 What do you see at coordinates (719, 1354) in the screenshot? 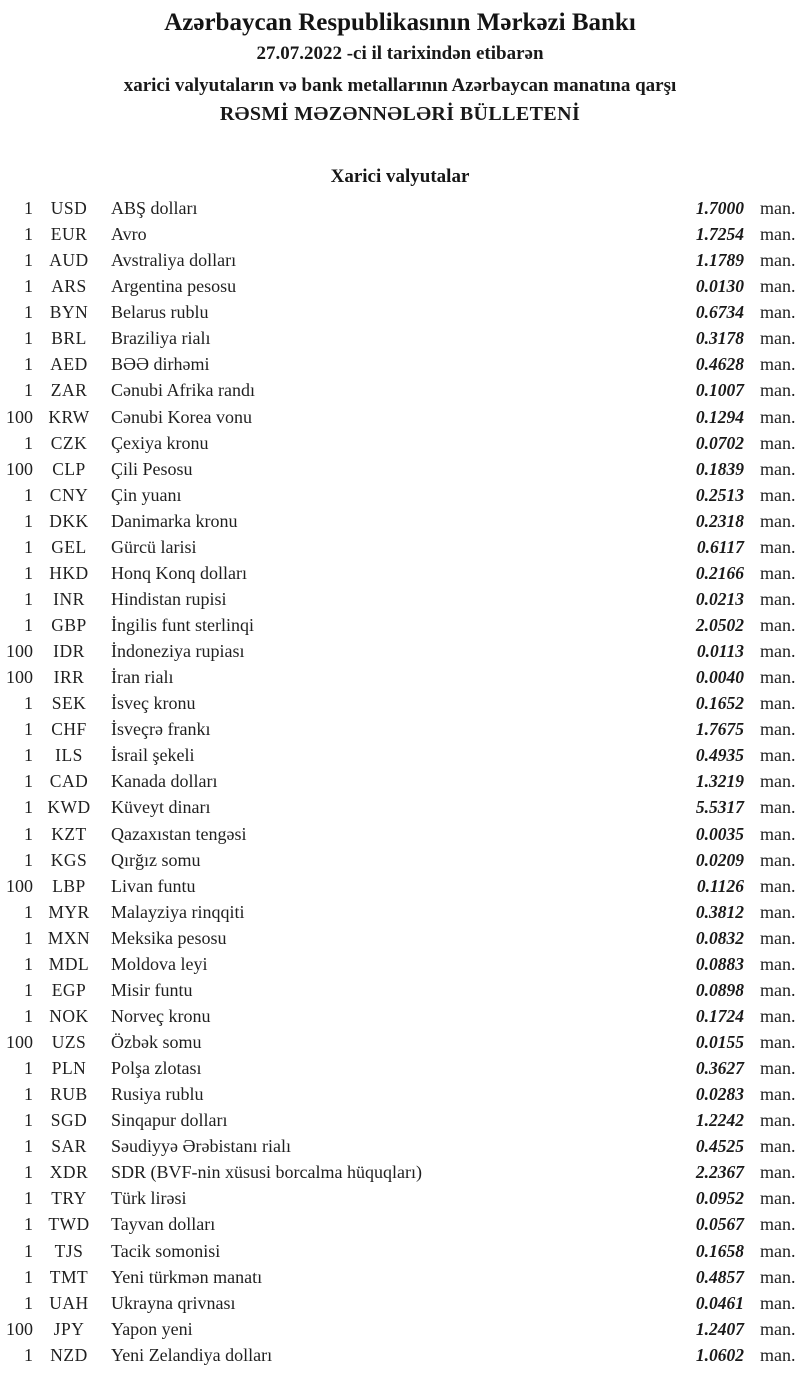
I see `currency-rate: 1.0602` at bounding box center [719, 1354].